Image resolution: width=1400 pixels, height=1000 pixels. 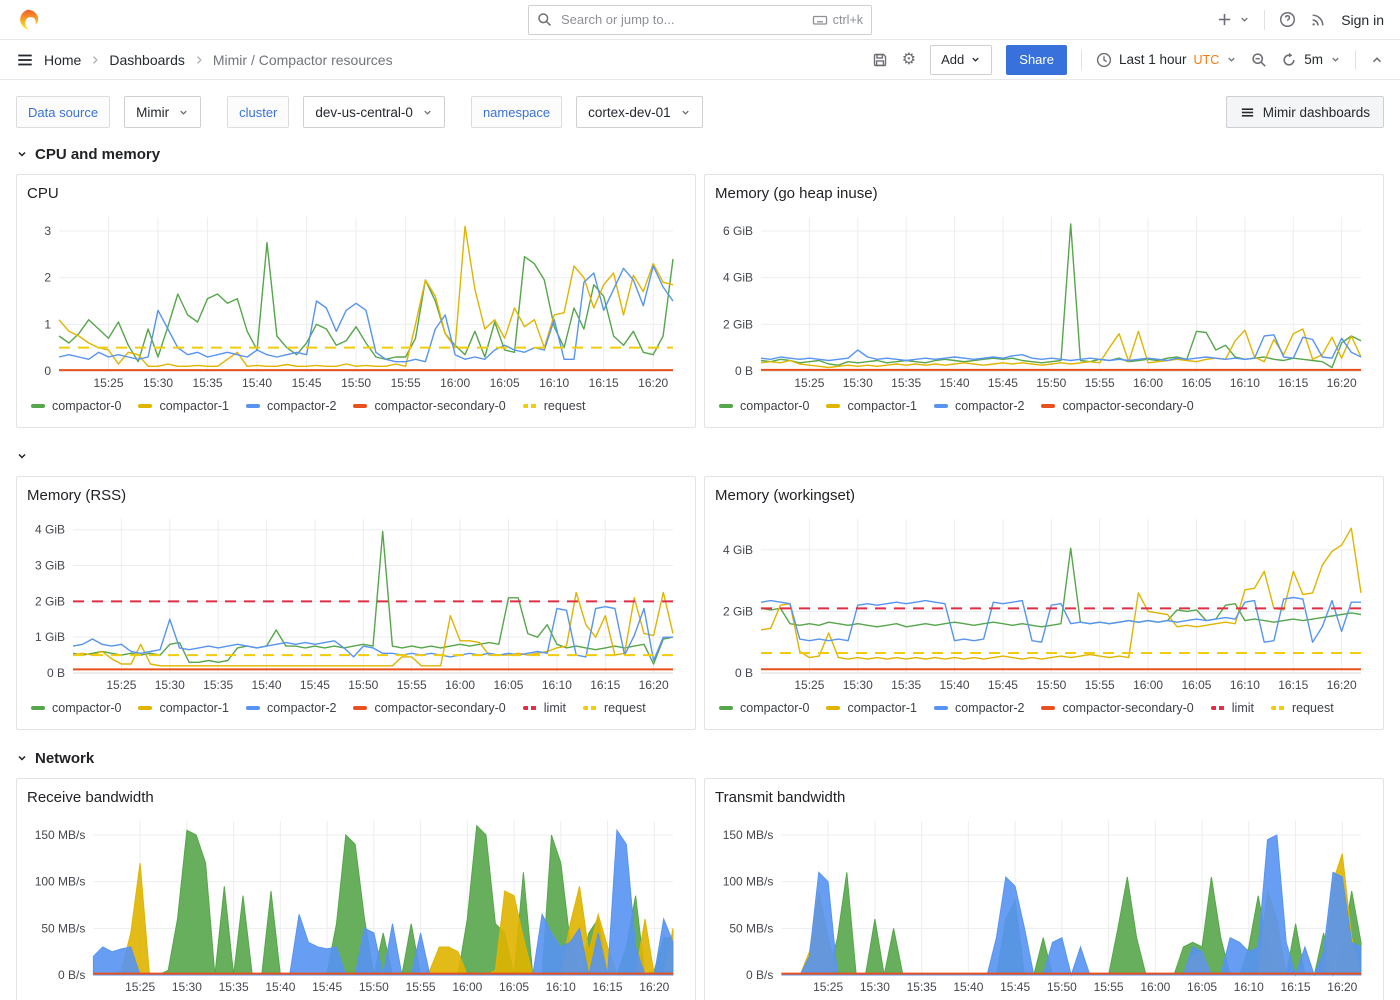 I want to click on svg-text: 3, so click(x=47, y=231).